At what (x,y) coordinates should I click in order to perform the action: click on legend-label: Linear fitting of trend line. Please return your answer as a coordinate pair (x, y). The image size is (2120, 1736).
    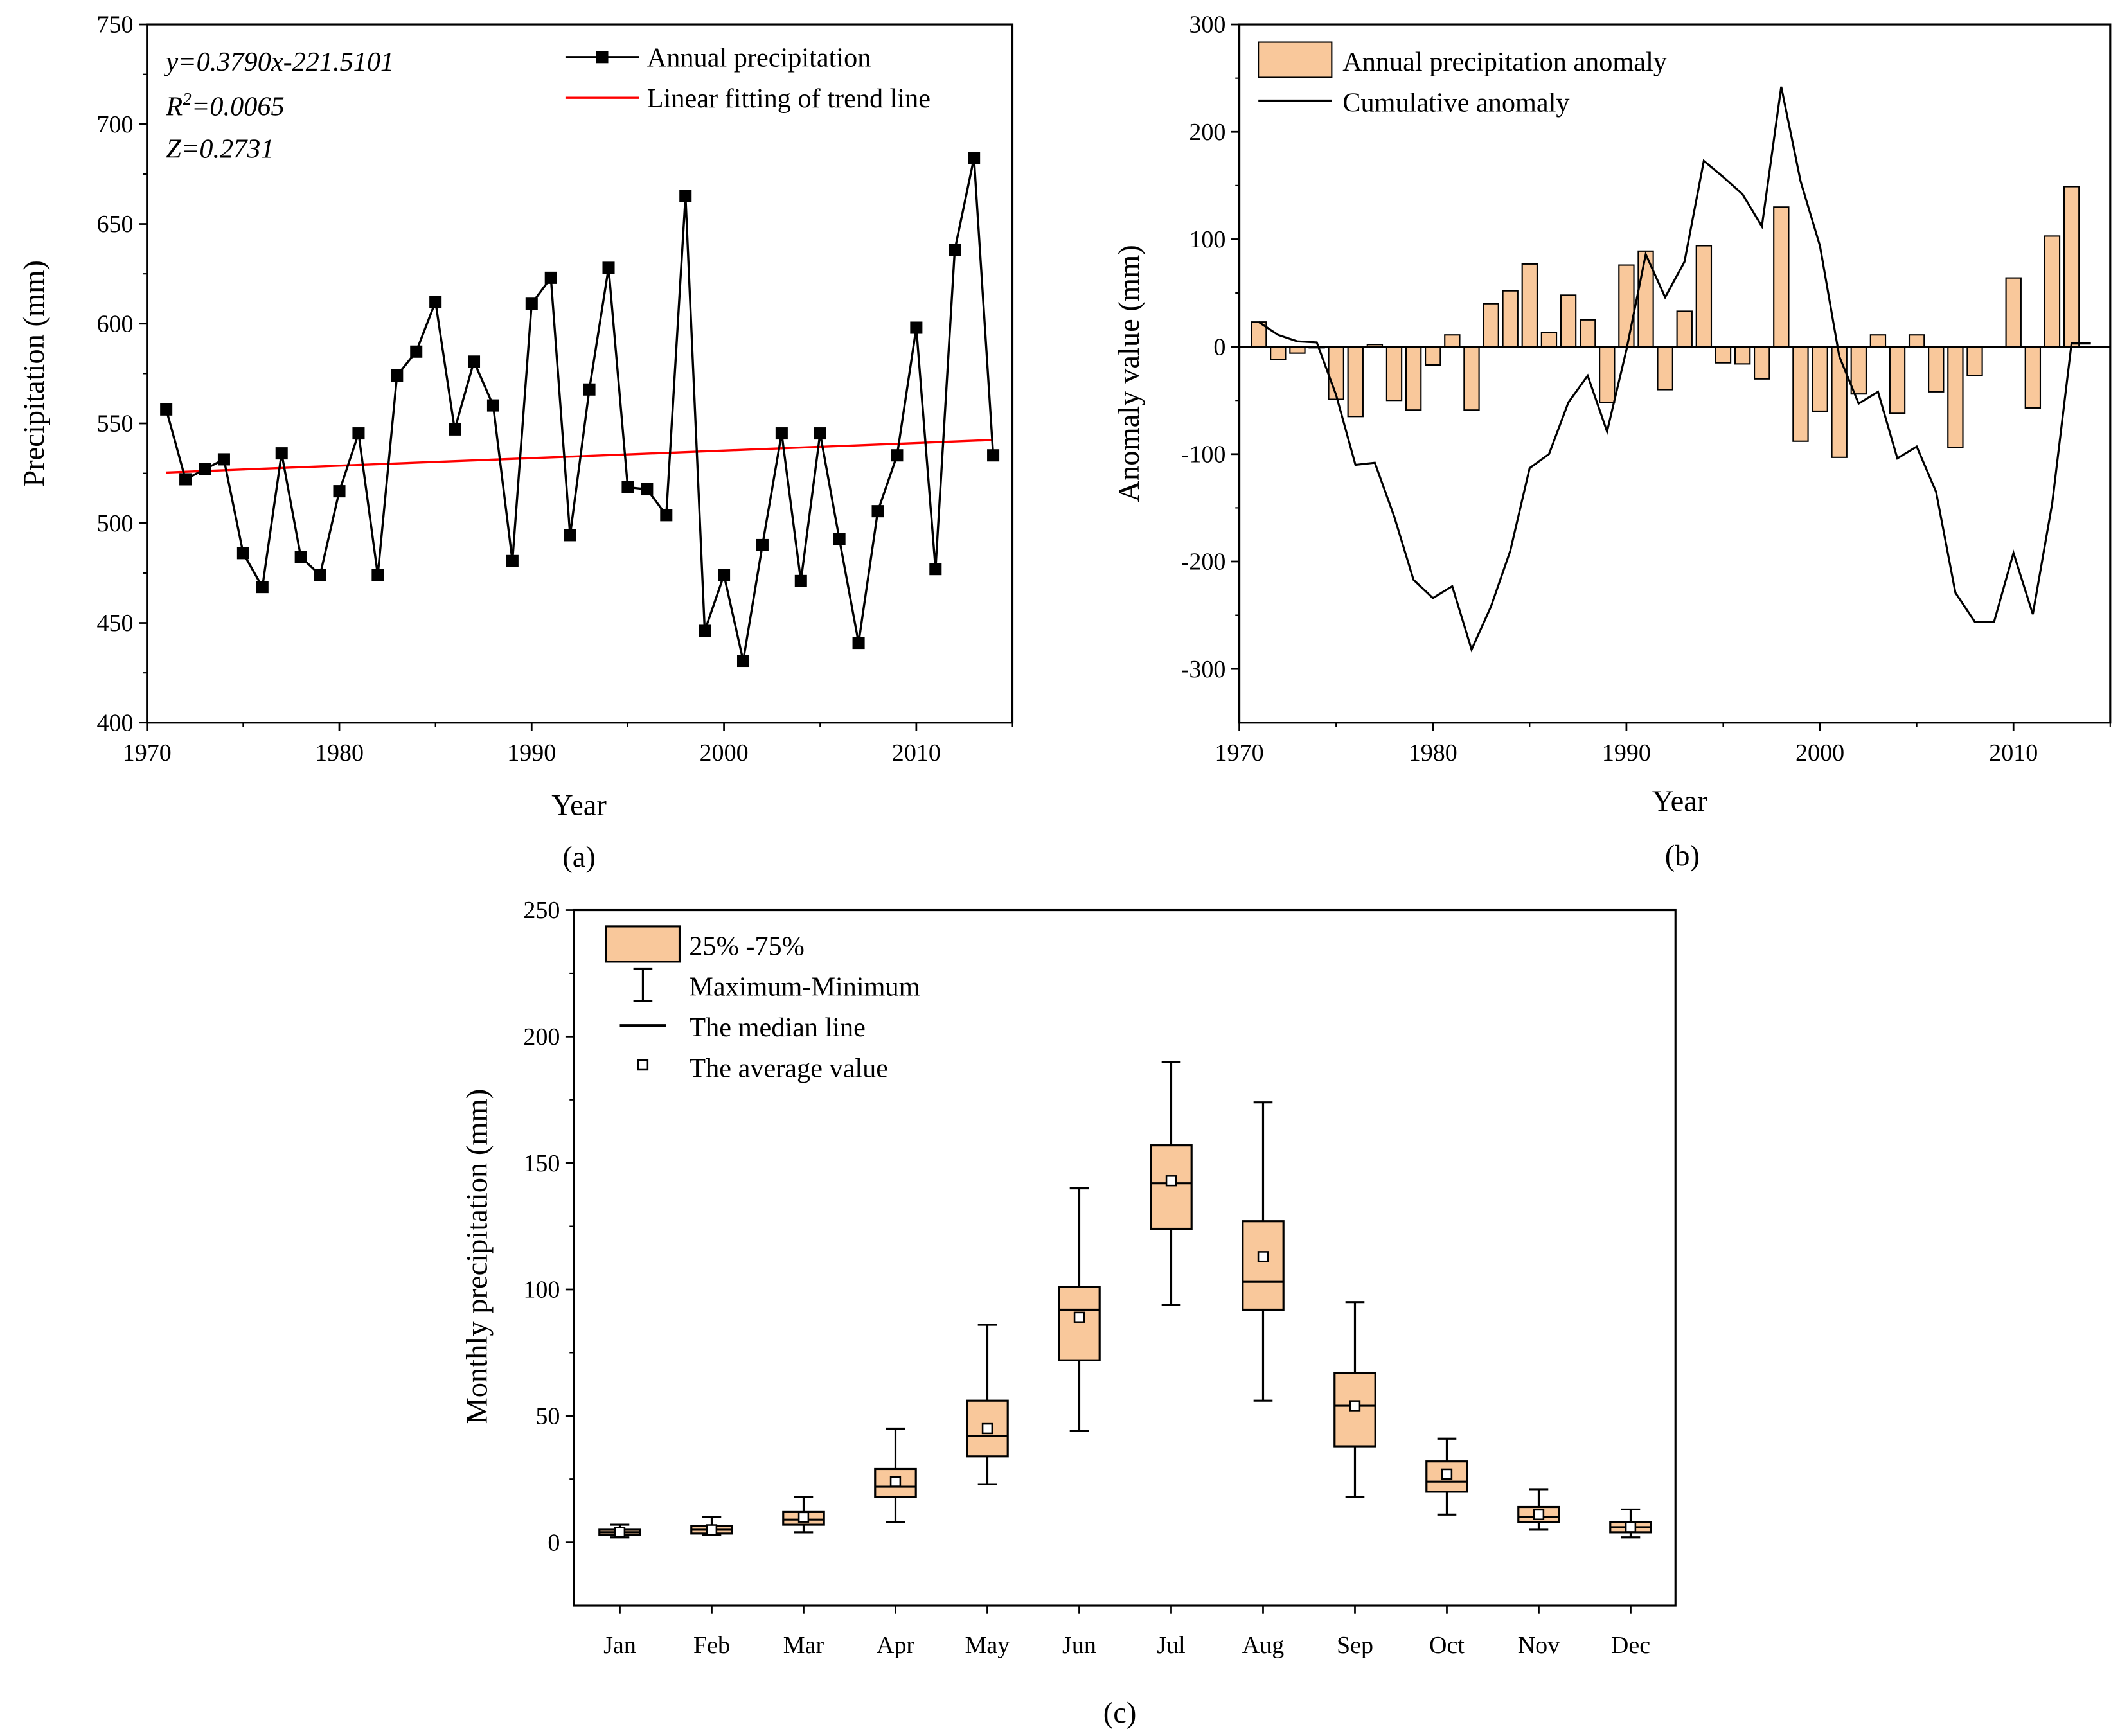
    Looking at the image, I should click on (789, 99).